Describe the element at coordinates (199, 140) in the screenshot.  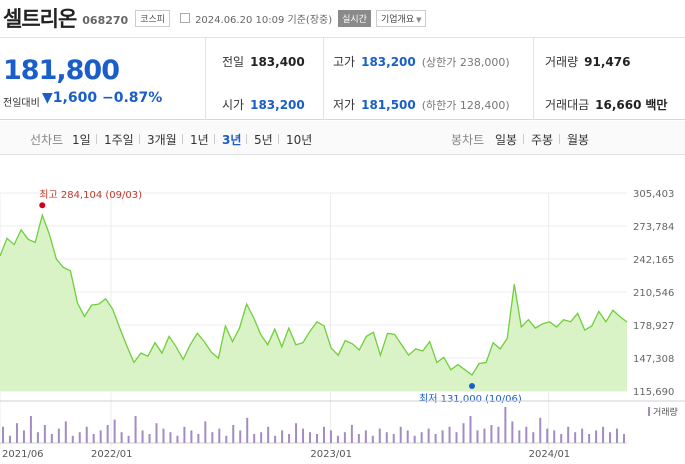
I see `tab-1y: 1년` at that location.